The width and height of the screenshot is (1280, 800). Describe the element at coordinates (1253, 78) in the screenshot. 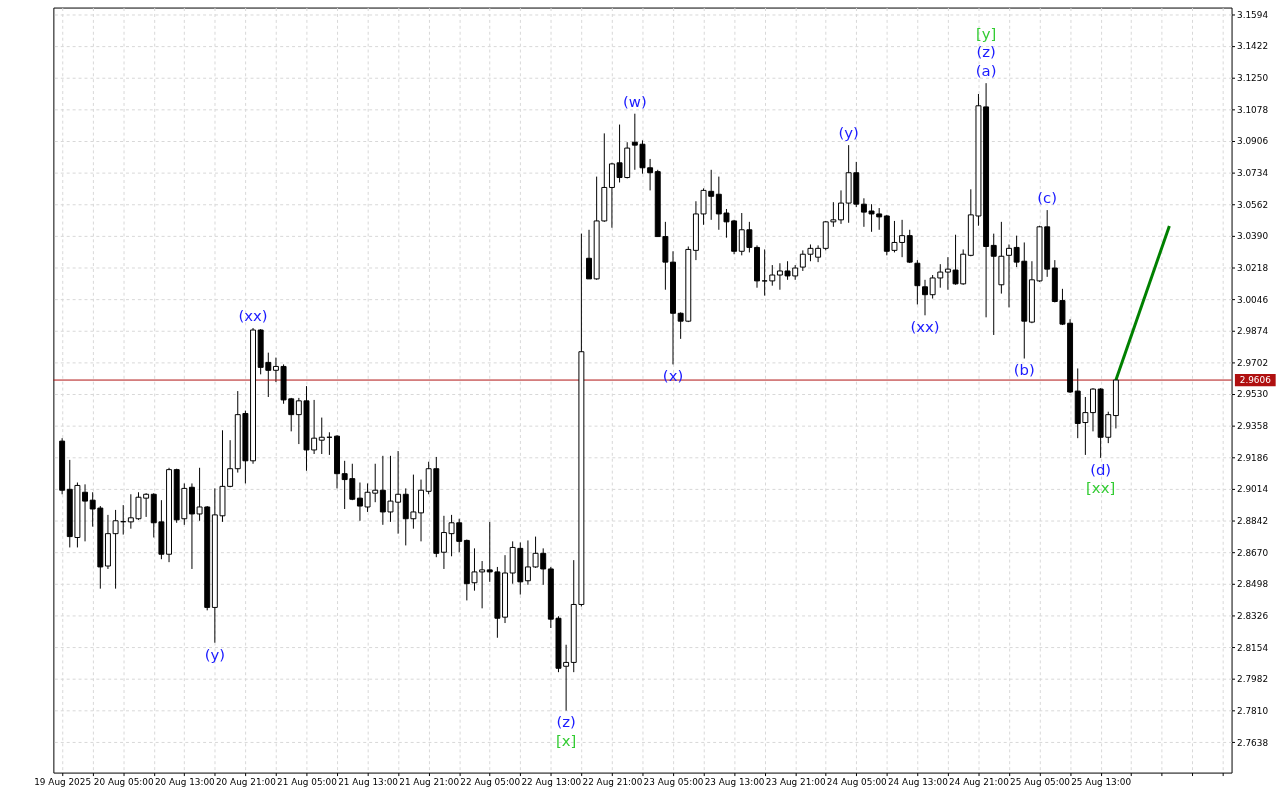

I see `y-tick-label: 3.1250` at that location.